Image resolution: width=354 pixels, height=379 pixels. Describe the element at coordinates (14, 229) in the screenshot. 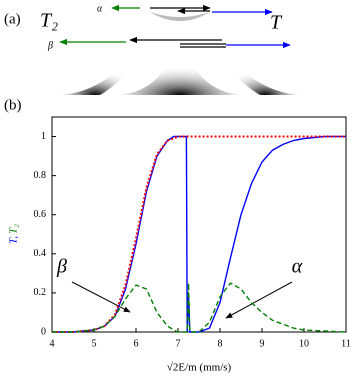

I see `y-axis-label: T₂` at that location.